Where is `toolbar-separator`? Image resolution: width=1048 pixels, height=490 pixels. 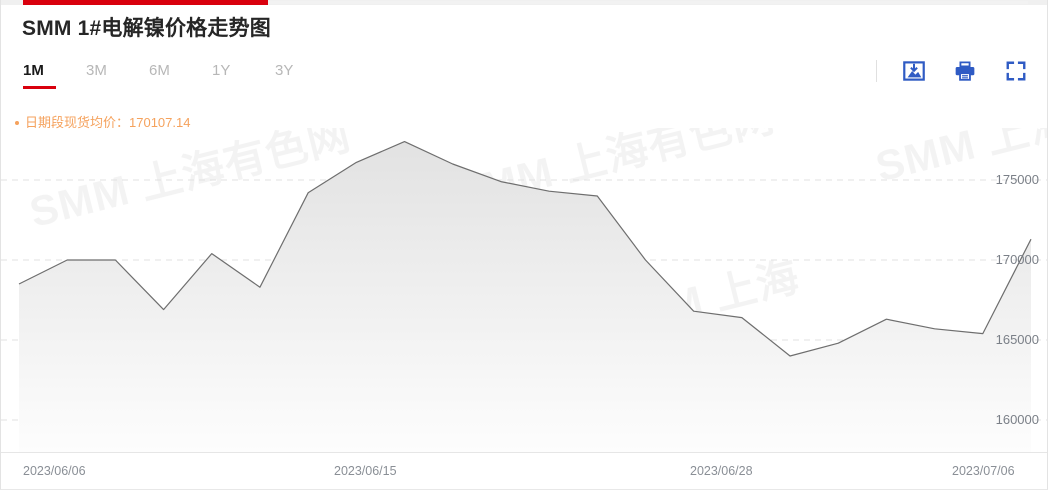
toolbar-separator is located at coordinates (876, 71).